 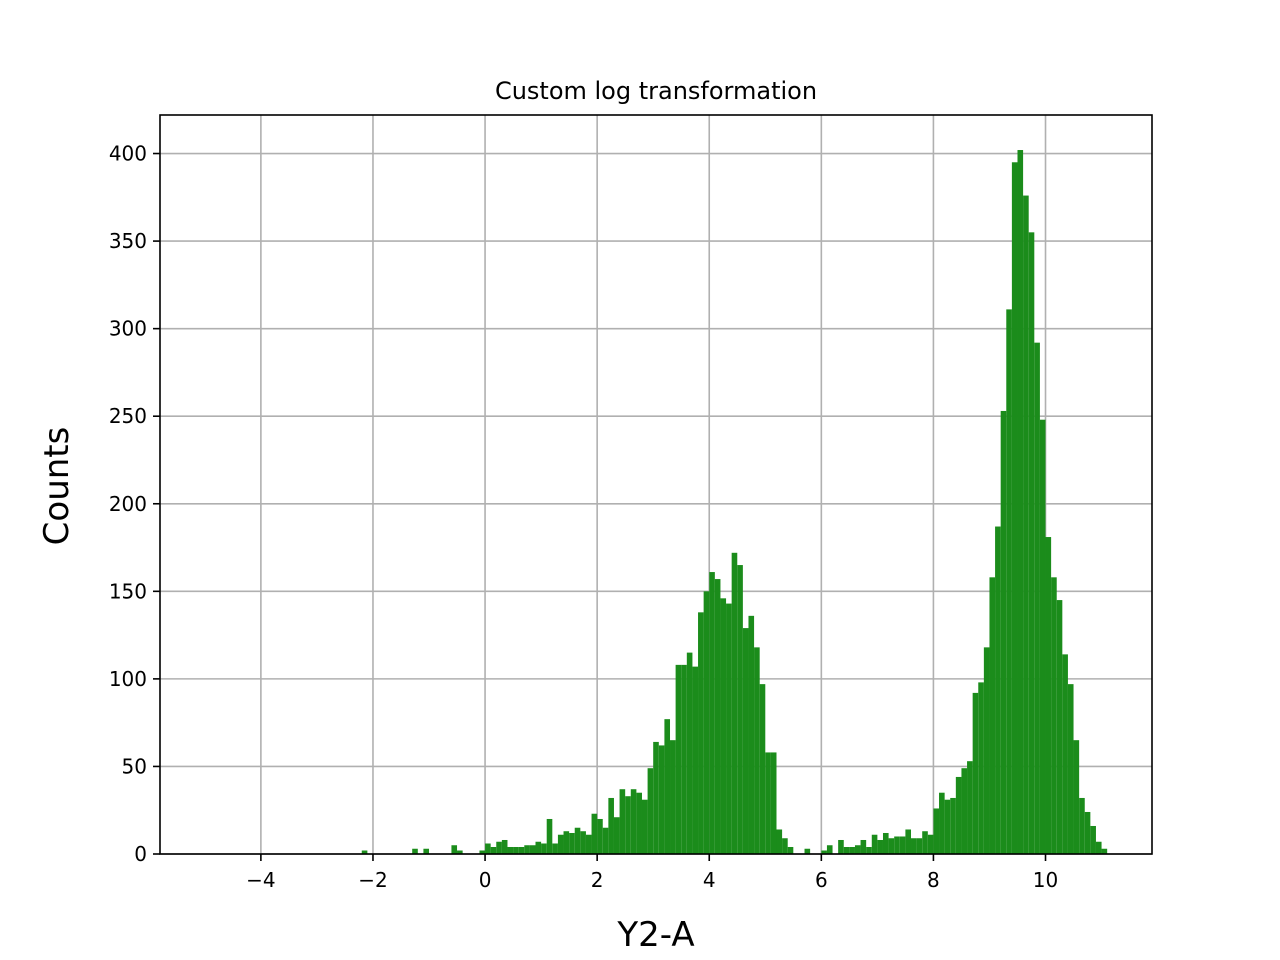 I want to click on chart-title: Custom log transformation, so click(x=656, y=91).